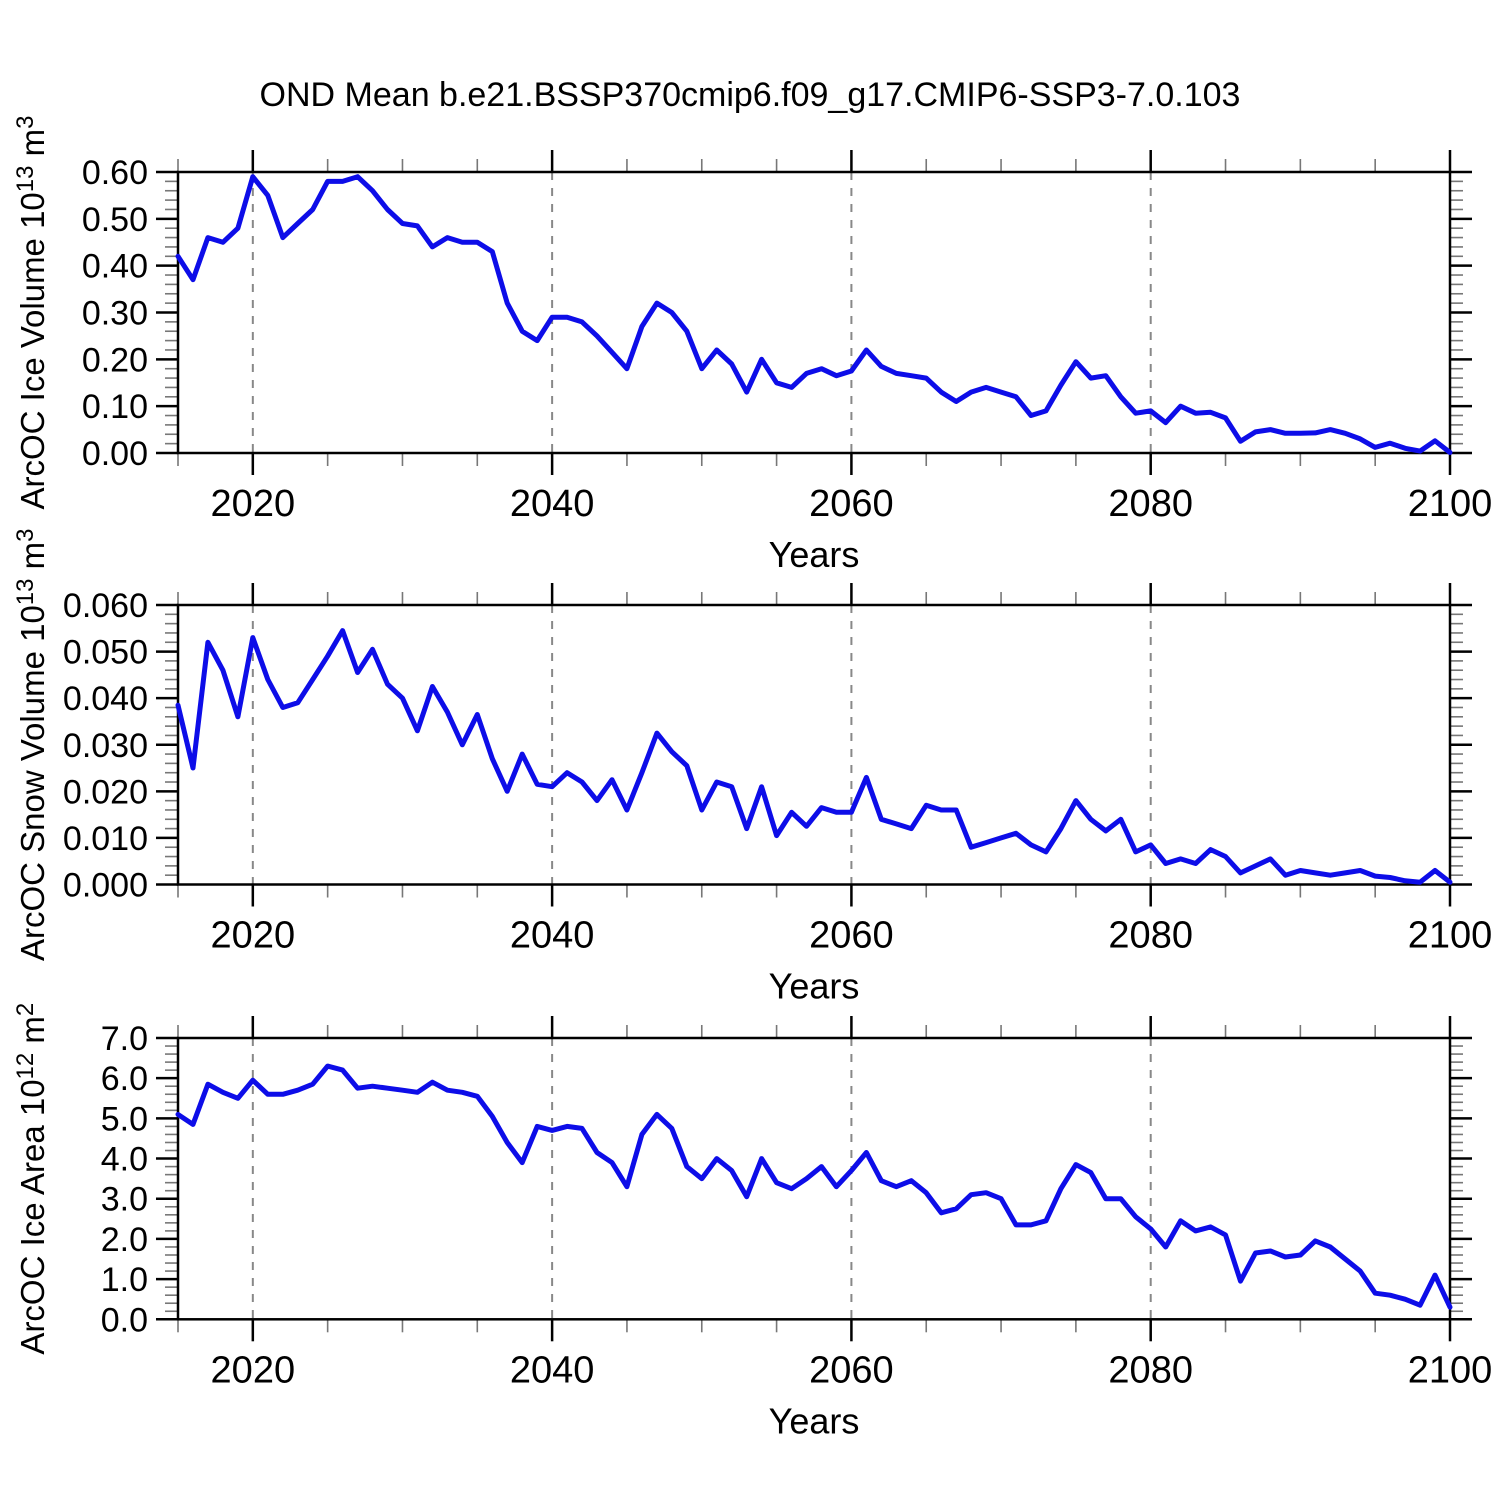 This screenshot has width=1500, height=1500. Describe the element at coordinates (124, 1200) in the screenshot. I see `y-tick-label: 3.0` at that location.